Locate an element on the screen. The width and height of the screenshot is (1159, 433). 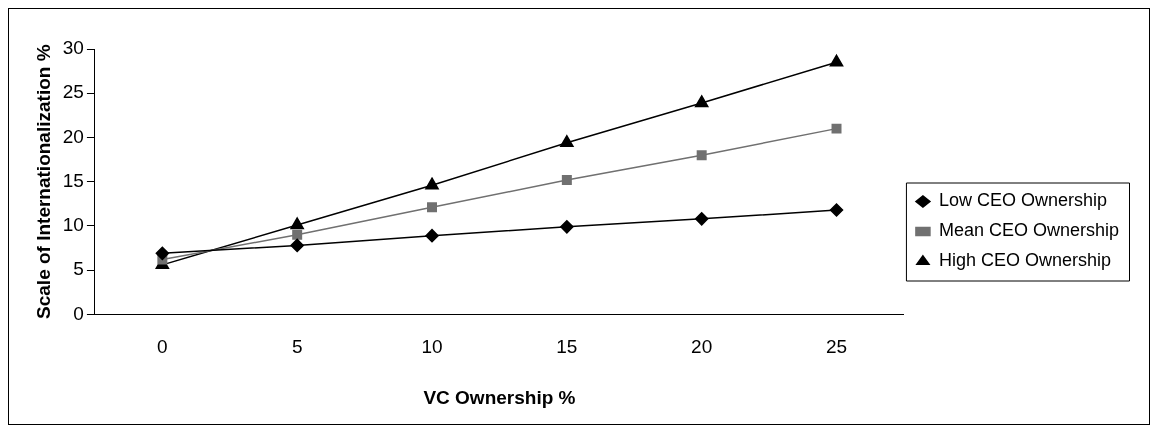
y-tick-label: 15 is located at coordinates (73, 180).